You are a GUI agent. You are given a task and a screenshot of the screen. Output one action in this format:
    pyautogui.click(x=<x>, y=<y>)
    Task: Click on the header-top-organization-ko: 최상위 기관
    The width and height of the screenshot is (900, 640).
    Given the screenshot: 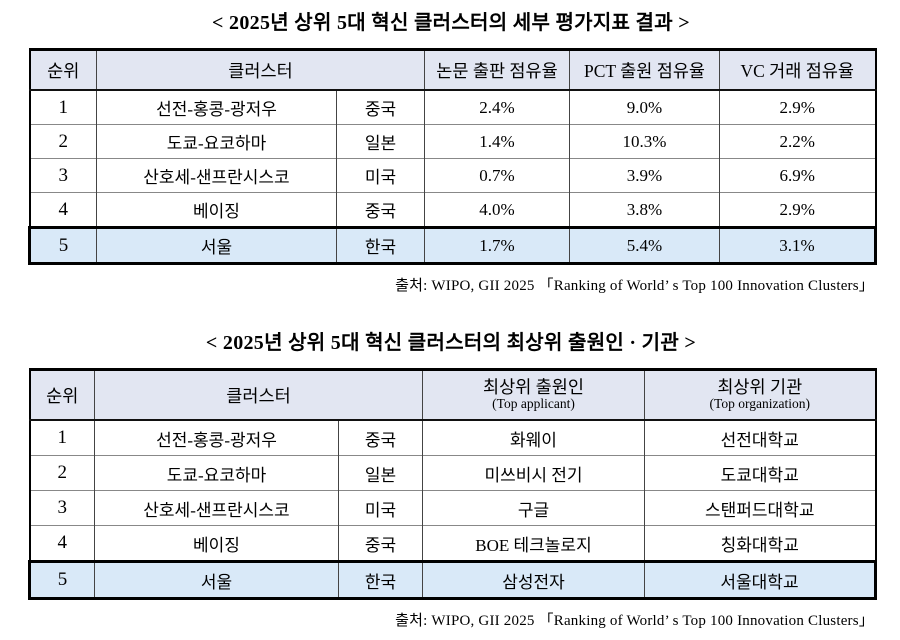 What is the action you would take?
    pyautogui.click(x=760, y=386)
    